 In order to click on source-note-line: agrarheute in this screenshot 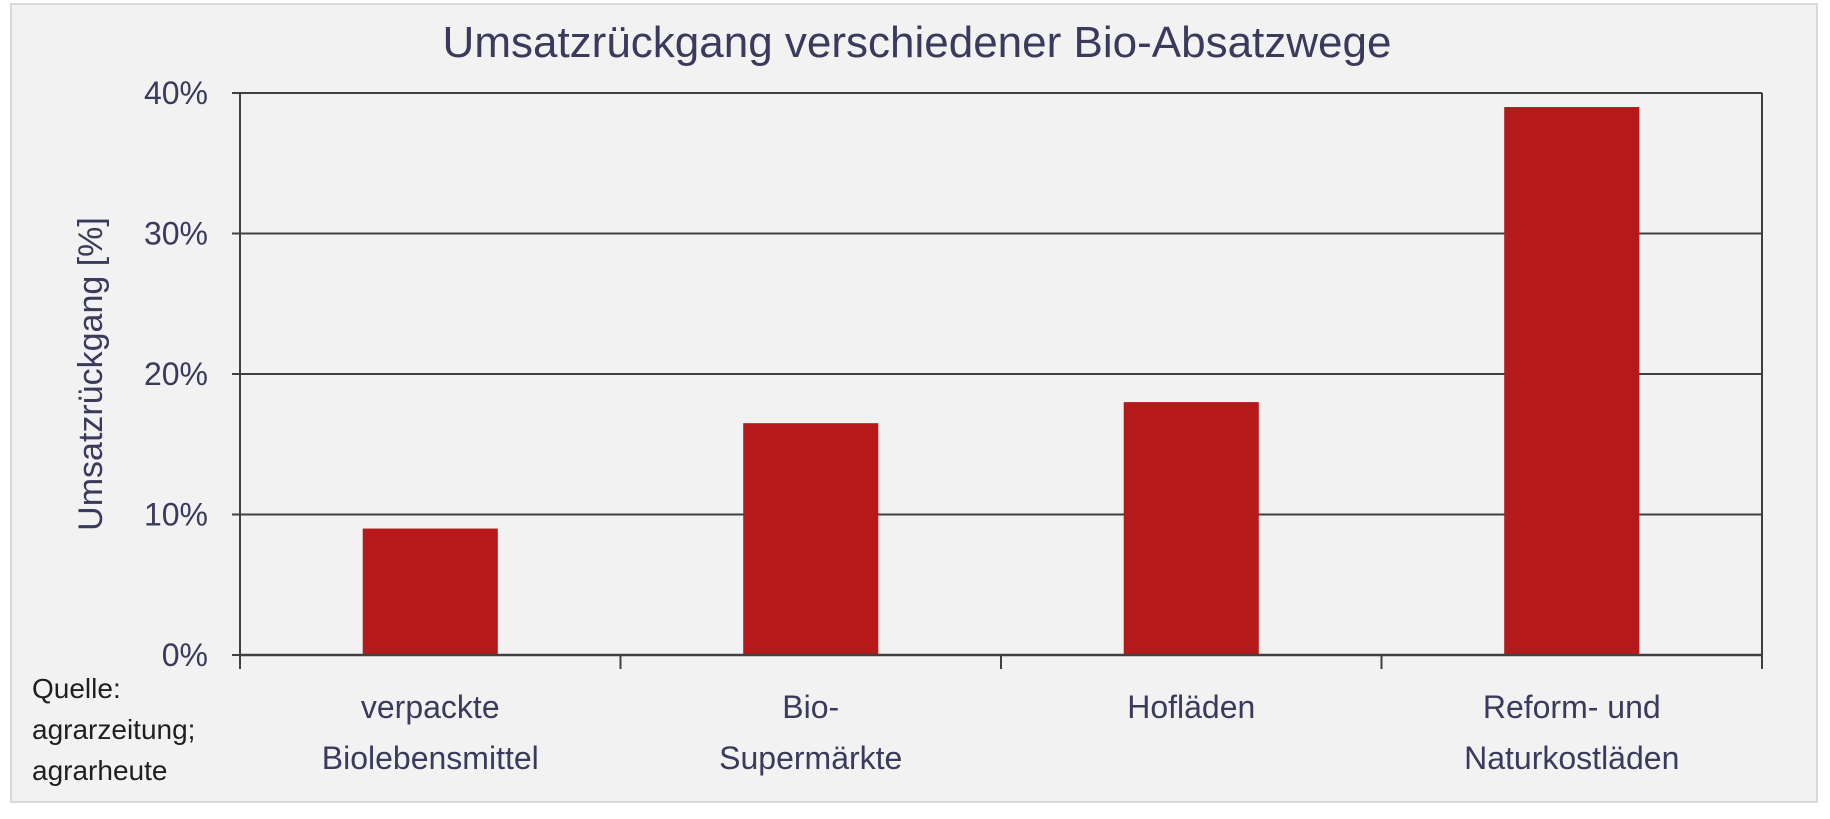, I will do `click(99, 770)`.